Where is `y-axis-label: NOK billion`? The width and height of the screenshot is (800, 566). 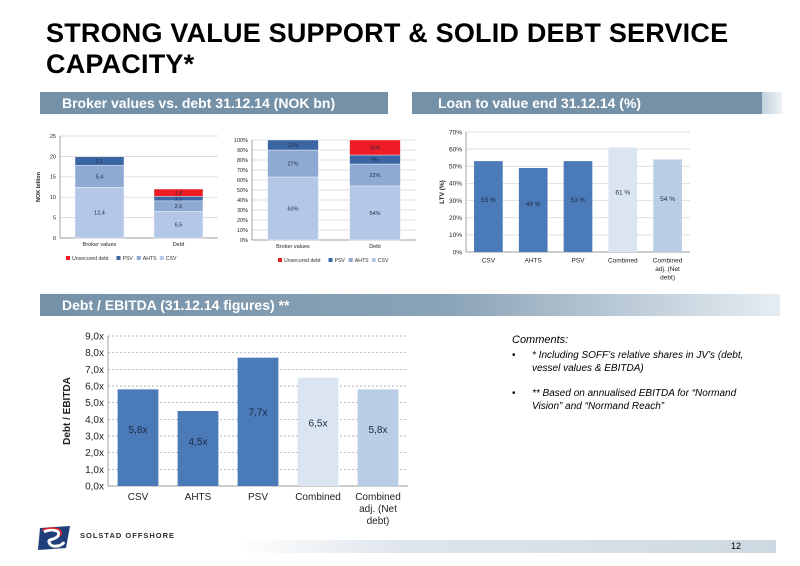
y-axis-label: NOK billion is located at coordinates (39, 186).